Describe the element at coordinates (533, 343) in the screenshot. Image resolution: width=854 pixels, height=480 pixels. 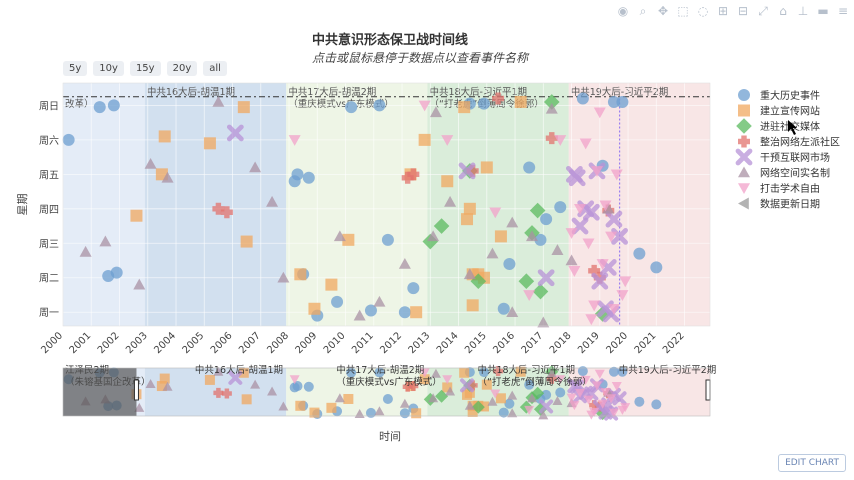
I see `x-tick-label: 2017` at that location.